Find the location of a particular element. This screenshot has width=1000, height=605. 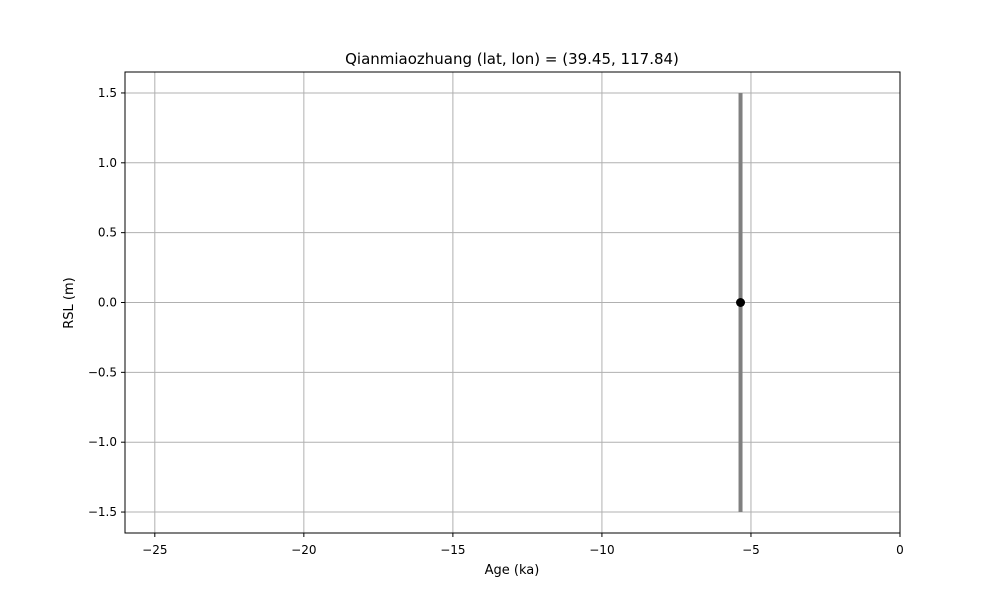

y-tick-label: −1.0 is located at coordinates (102, 442).